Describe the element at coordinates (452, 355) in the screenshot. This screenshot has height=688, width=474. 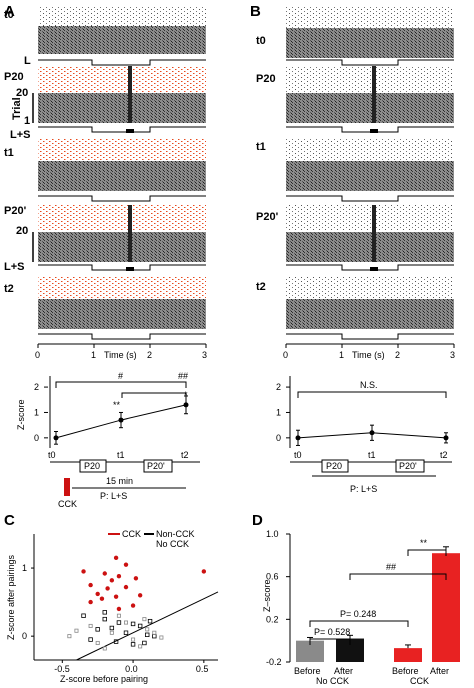
I see `time-tick: 3` at that location.